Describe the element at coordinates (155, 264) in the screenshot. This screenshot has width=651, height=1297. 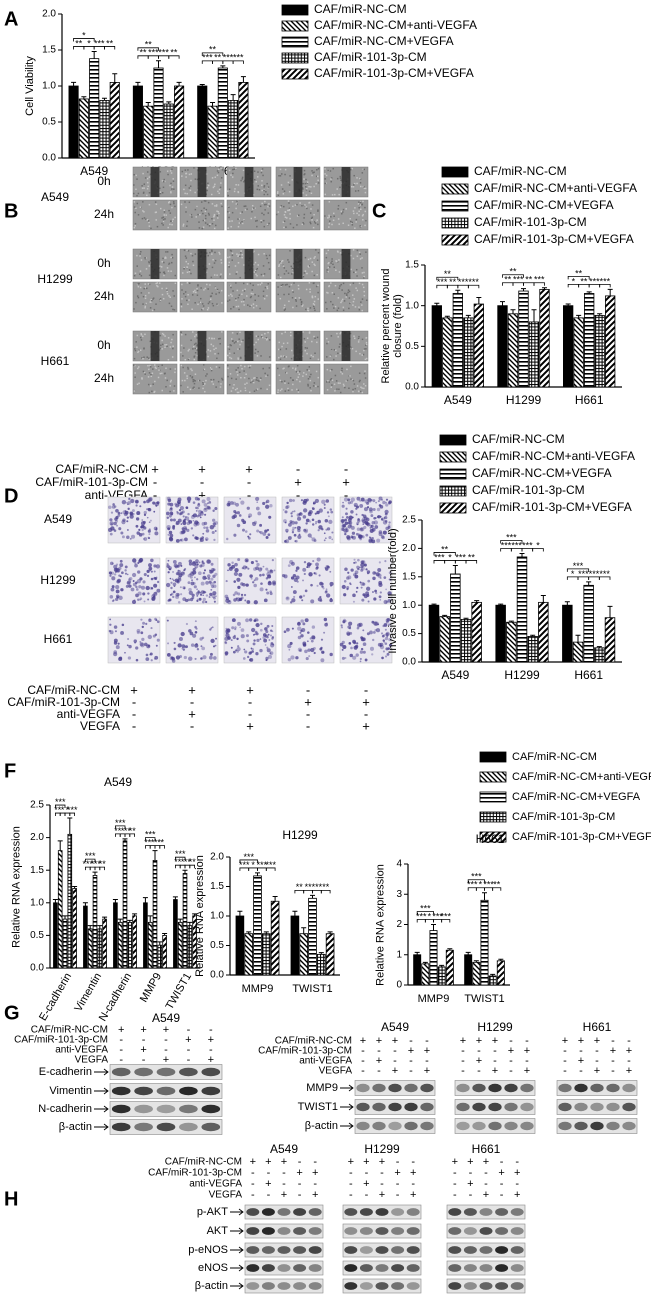
I see `scratch` at that location.